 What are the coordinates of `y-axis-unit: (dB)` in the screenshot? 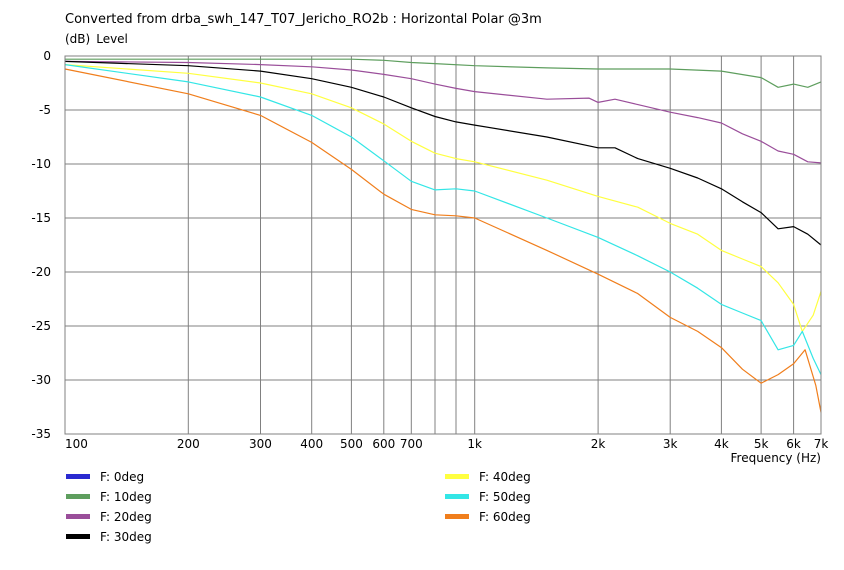 It's located at (78, 39).